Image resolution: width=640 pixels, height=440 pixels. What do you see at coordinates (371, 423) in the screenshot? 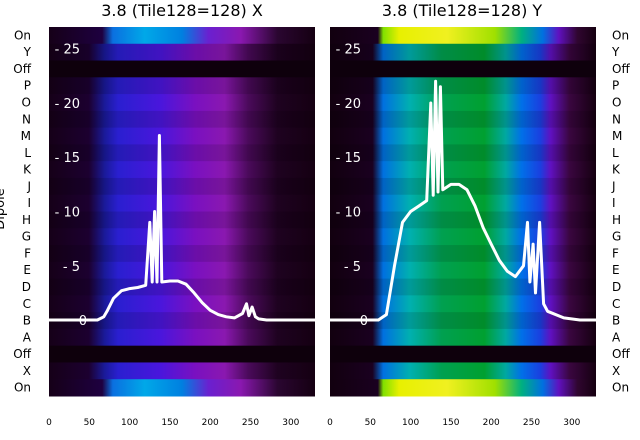
I see `x-tick-label-1: 50` at bounding box center [371, 423].